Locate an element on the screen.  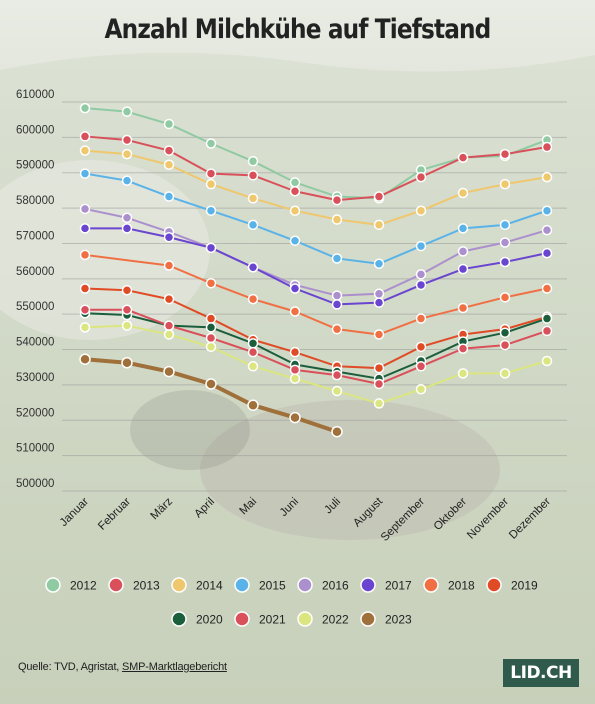
series-line-2013 is located at coordinates (316, 168).